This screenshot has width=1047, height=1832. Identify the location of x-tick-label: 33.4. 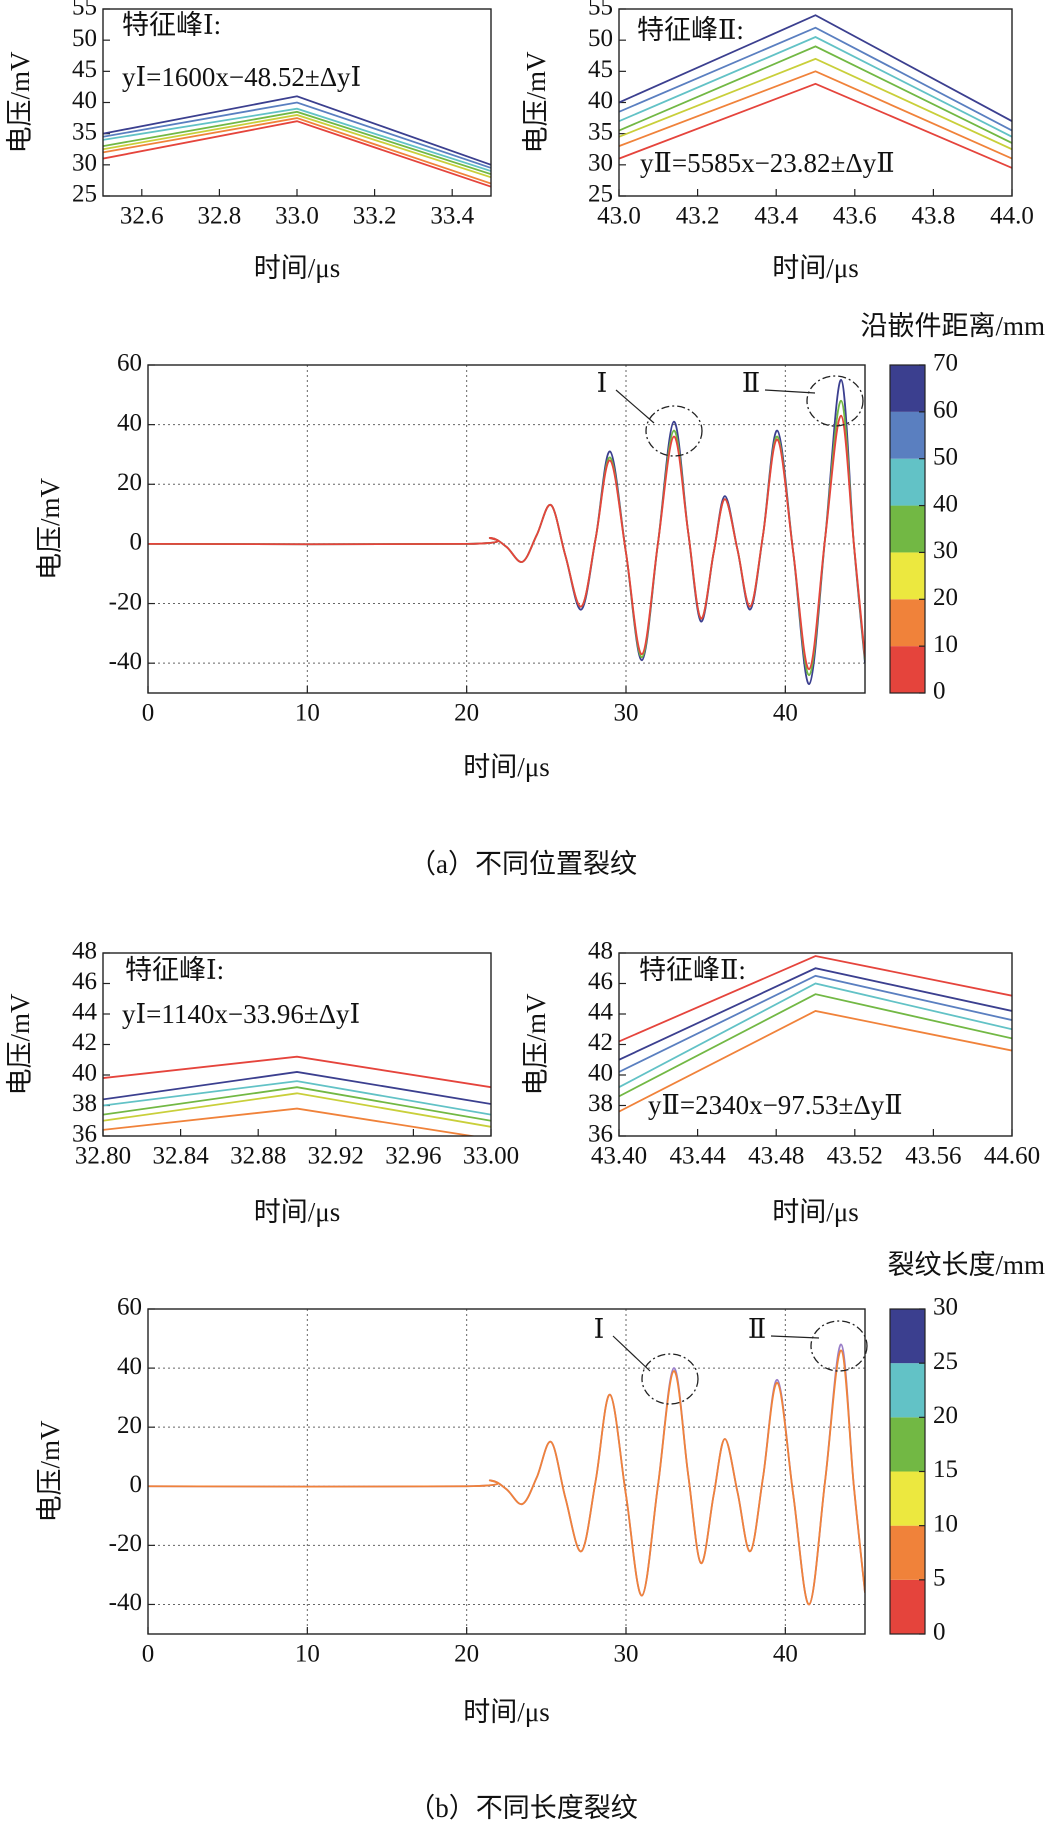
(452, 216).